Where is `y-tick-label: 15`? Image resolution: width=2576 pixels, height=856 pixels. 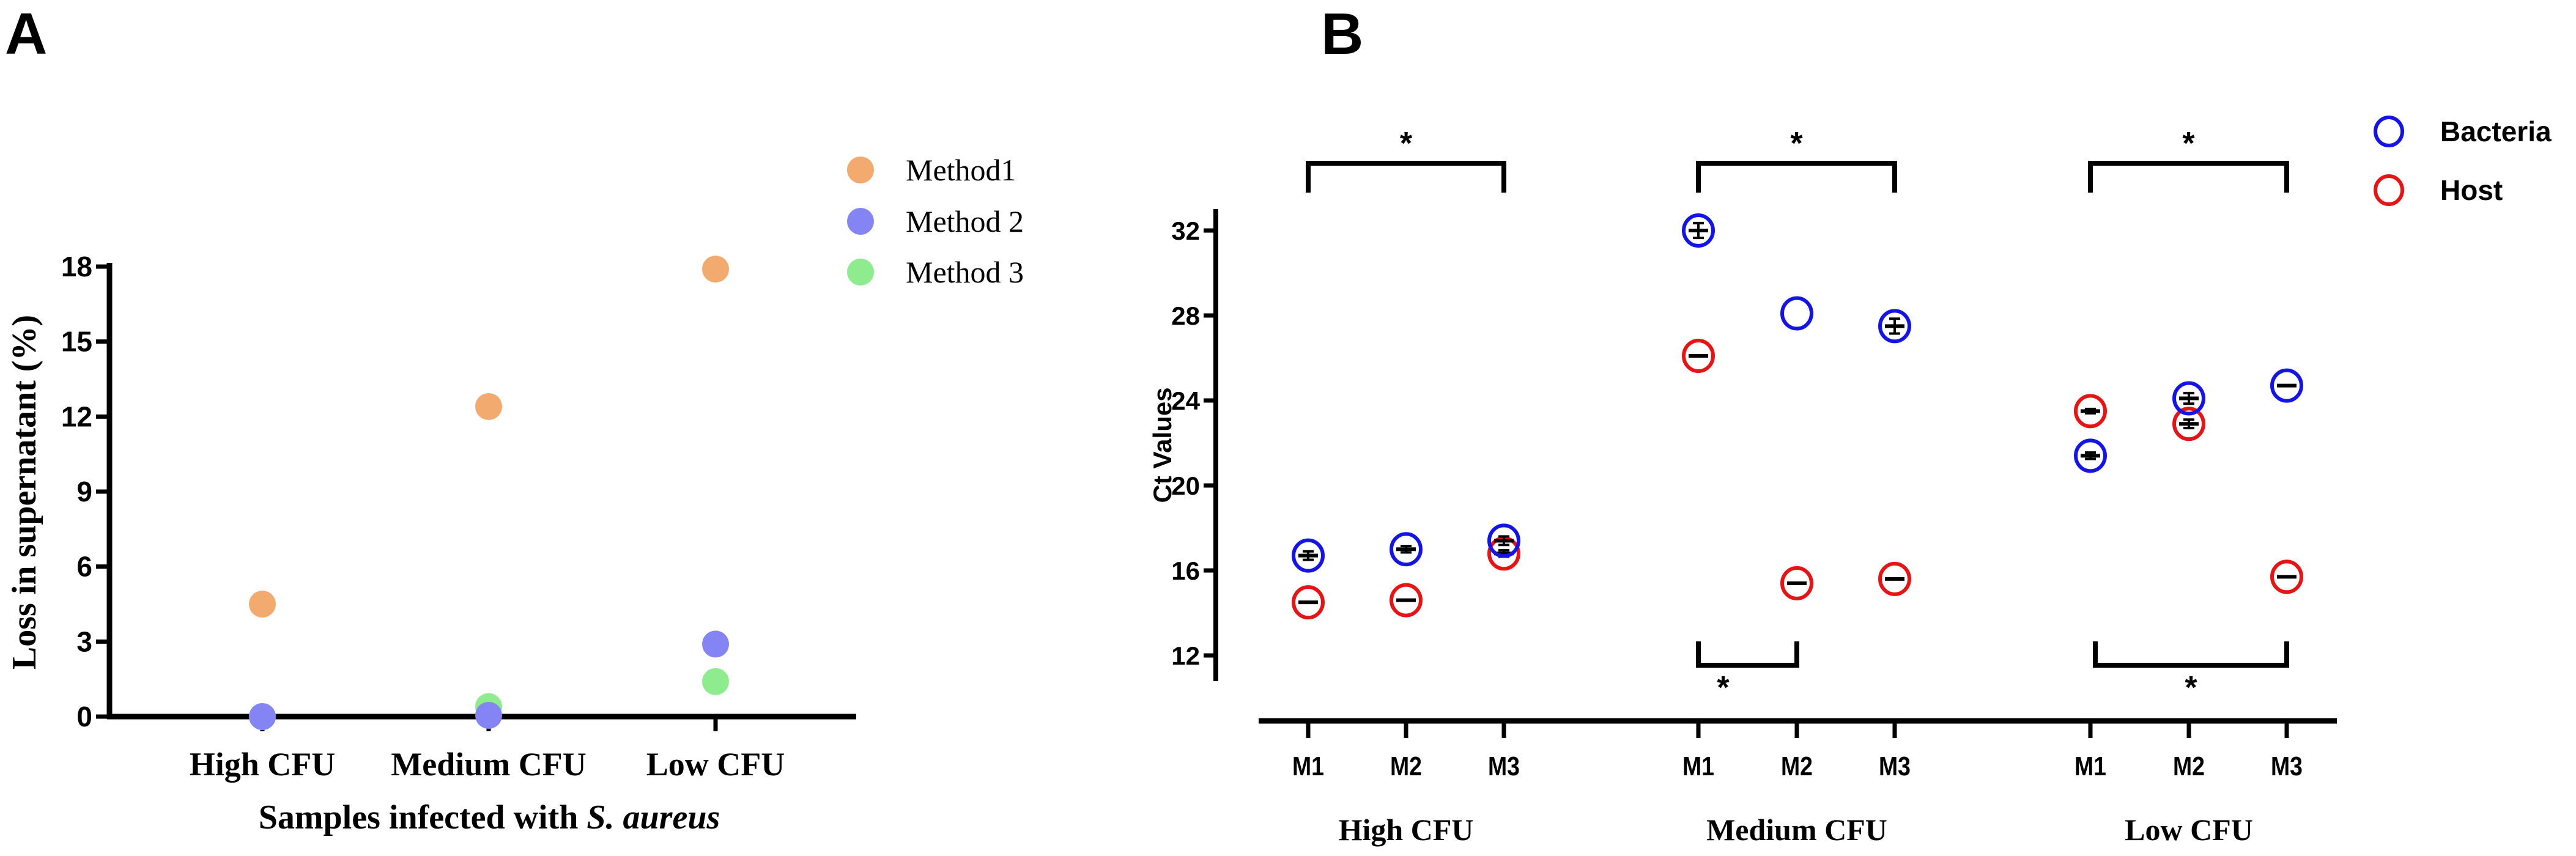 y-tick-label: 15 is located at coordinates (76, 342).